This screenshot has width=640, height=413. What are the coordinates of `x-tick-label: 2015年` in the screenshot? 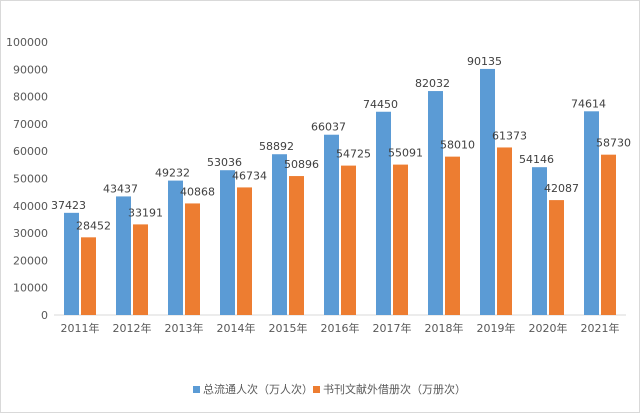 It's located at (288, 328).